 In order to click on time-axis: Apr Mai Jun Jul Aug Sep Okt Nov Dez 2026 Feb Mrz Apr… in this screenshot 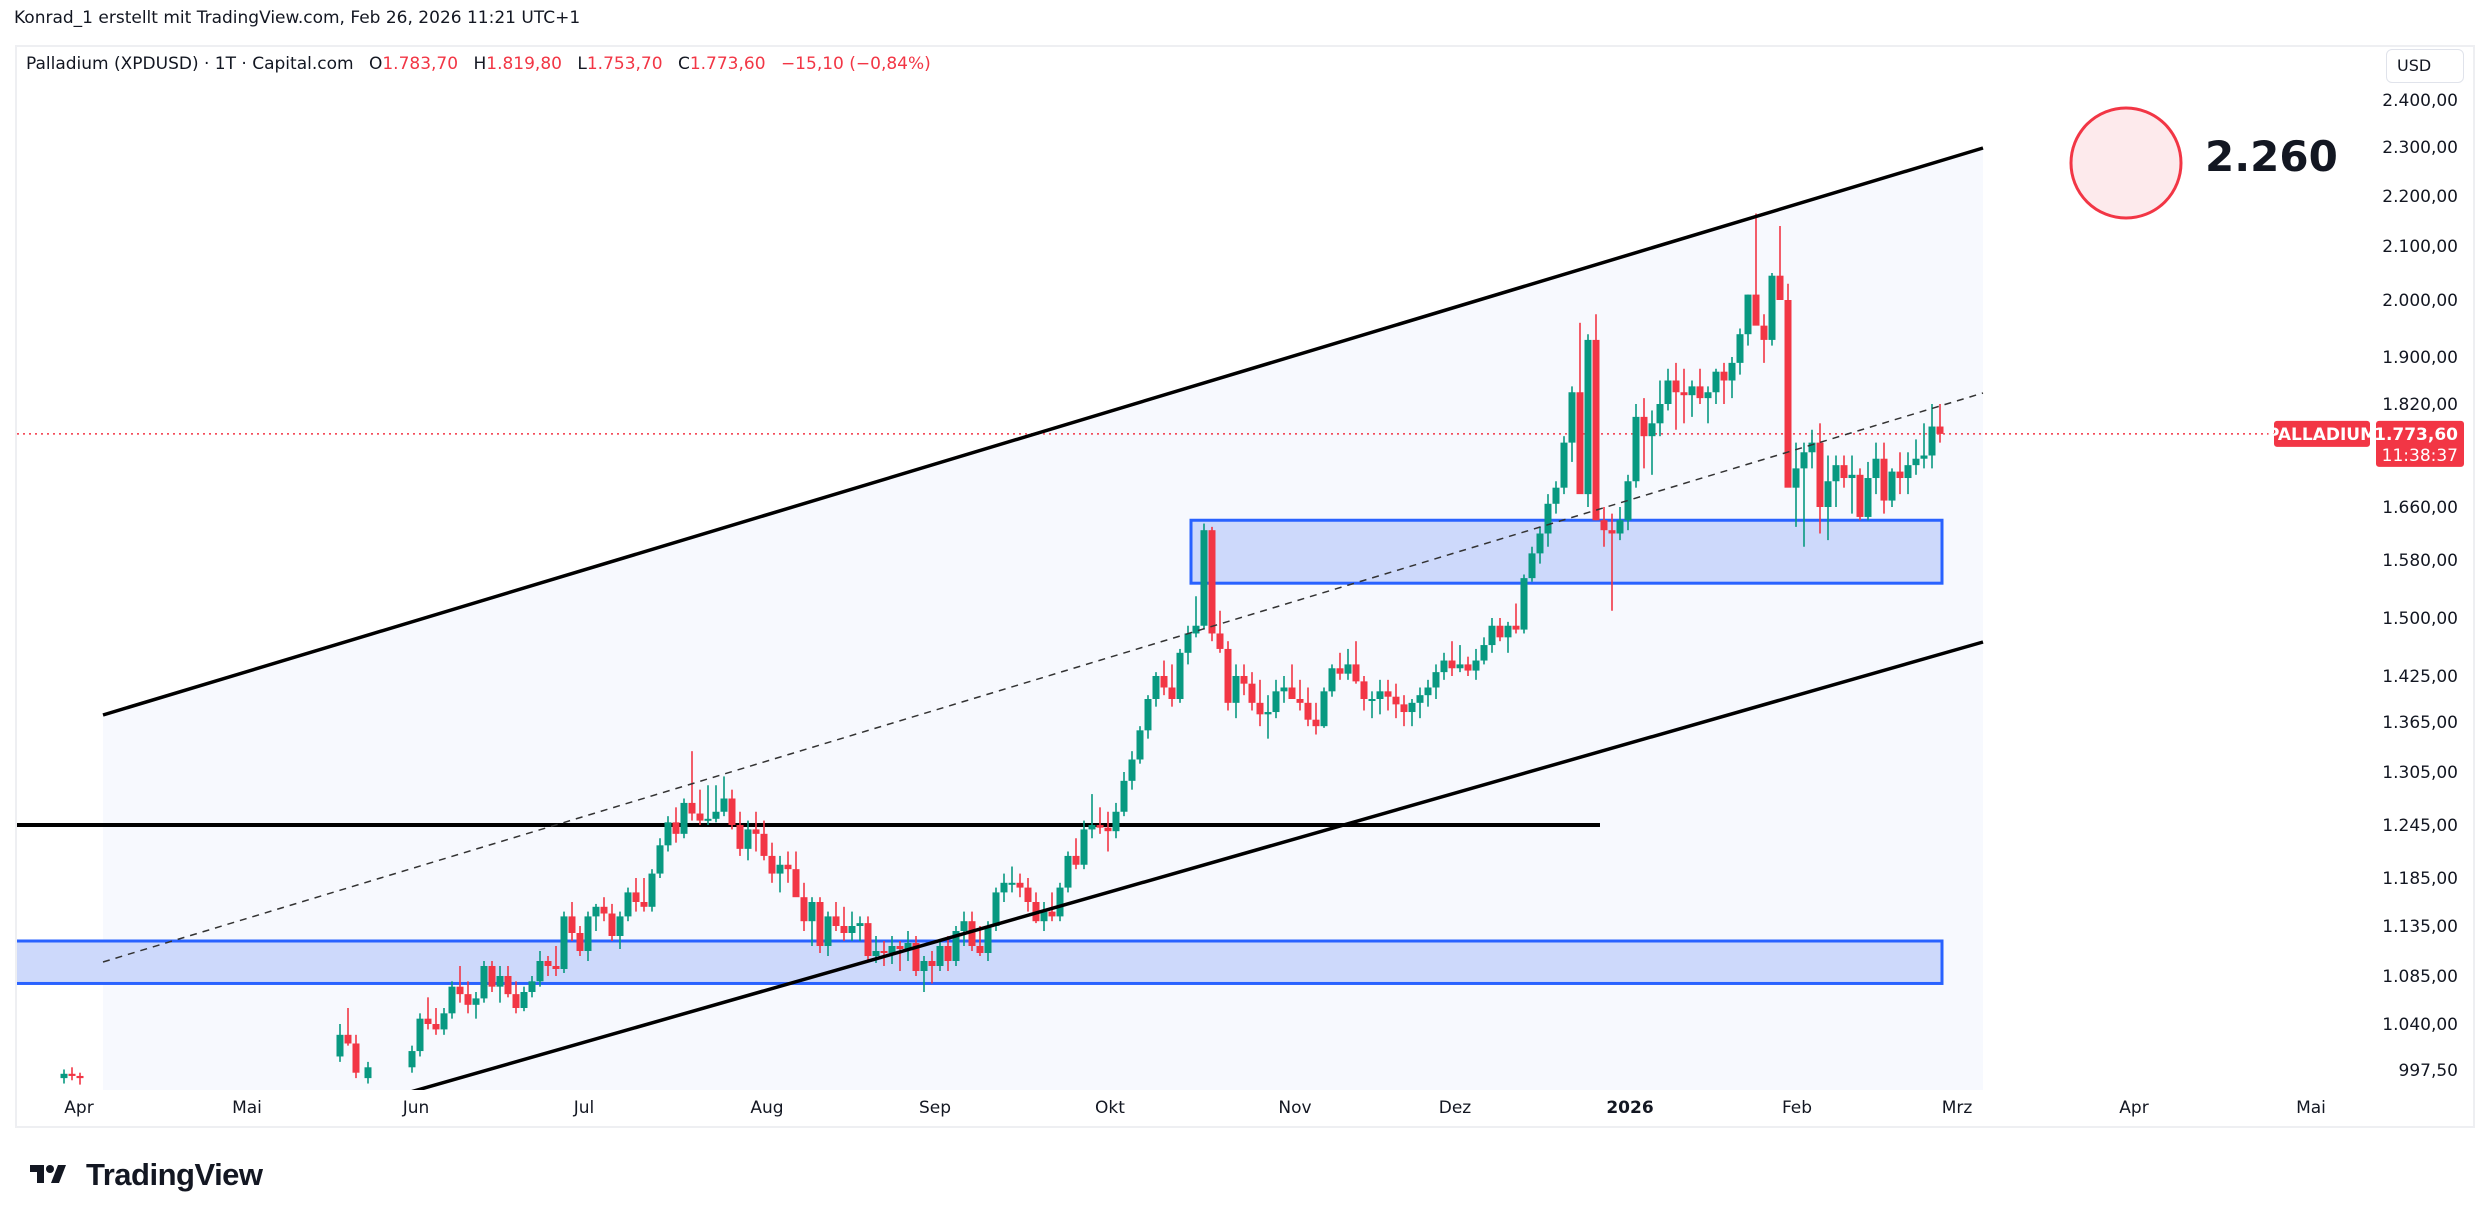, I will do `click(1195, 1108)`.